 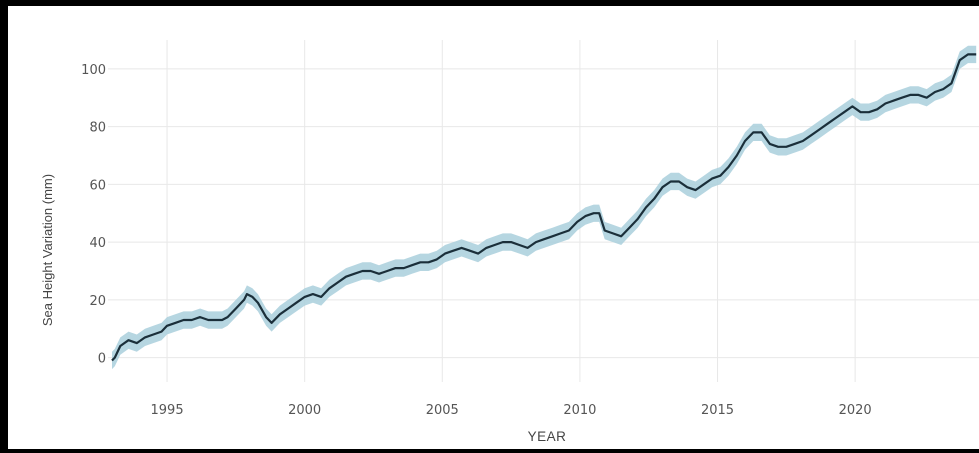 I want to click on x-axis-ticks: 1995 2000 2005 2010 2015 2020, so click(x=511, y=410).